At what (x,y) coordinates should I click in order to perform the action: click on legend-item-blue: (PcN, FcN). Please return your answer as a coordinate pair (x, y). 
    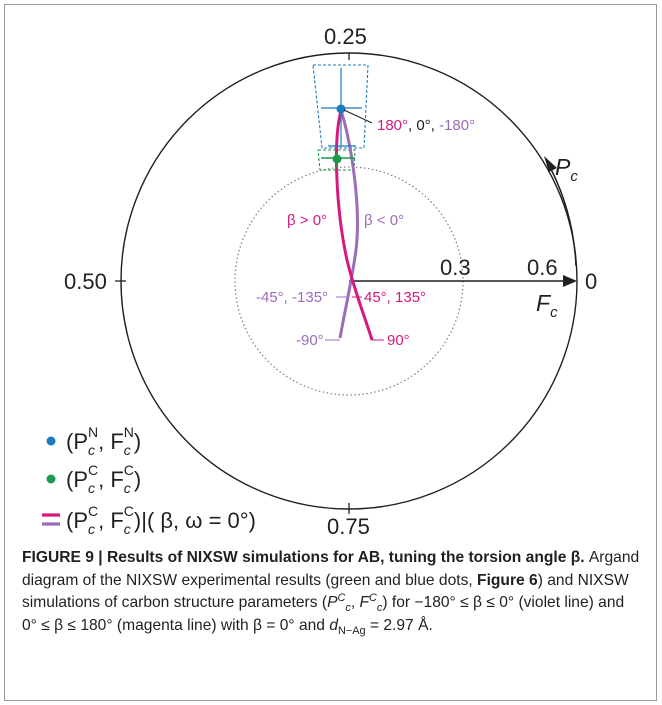
    Looking at the image, I should click on (103, 441).